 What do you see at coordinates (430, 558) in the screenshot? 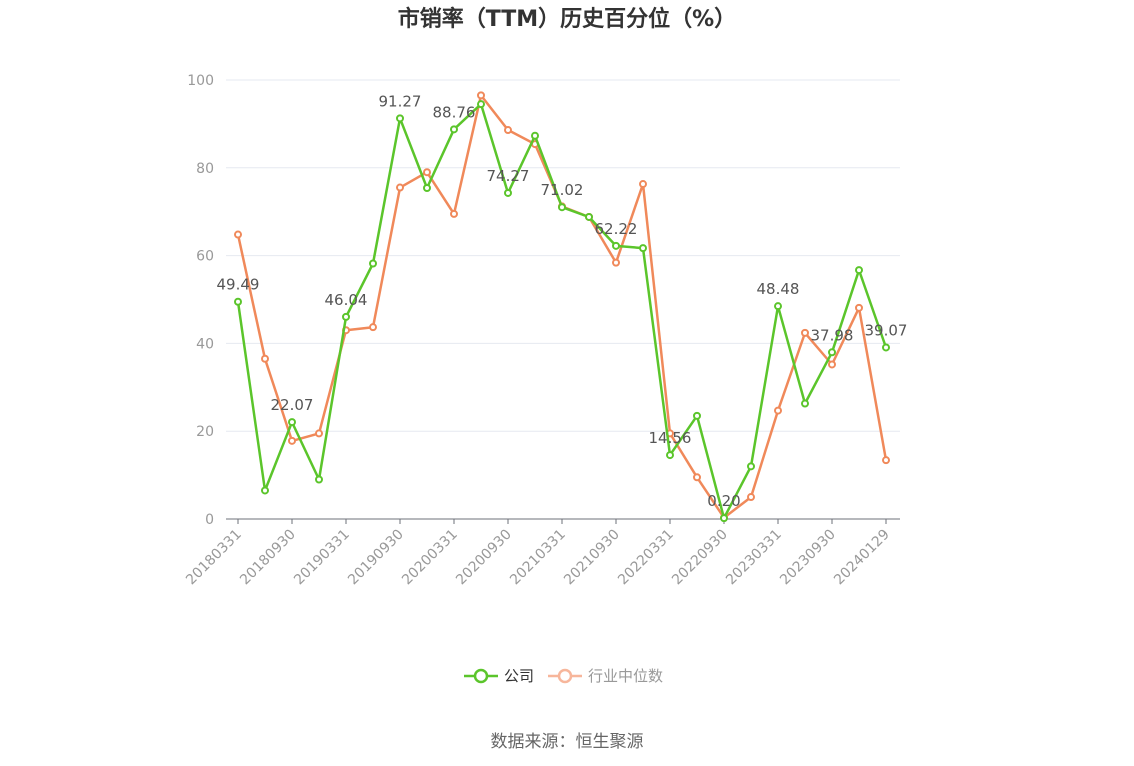
I see `x-tick-label: 20200331` at bounding box center [430, 558].